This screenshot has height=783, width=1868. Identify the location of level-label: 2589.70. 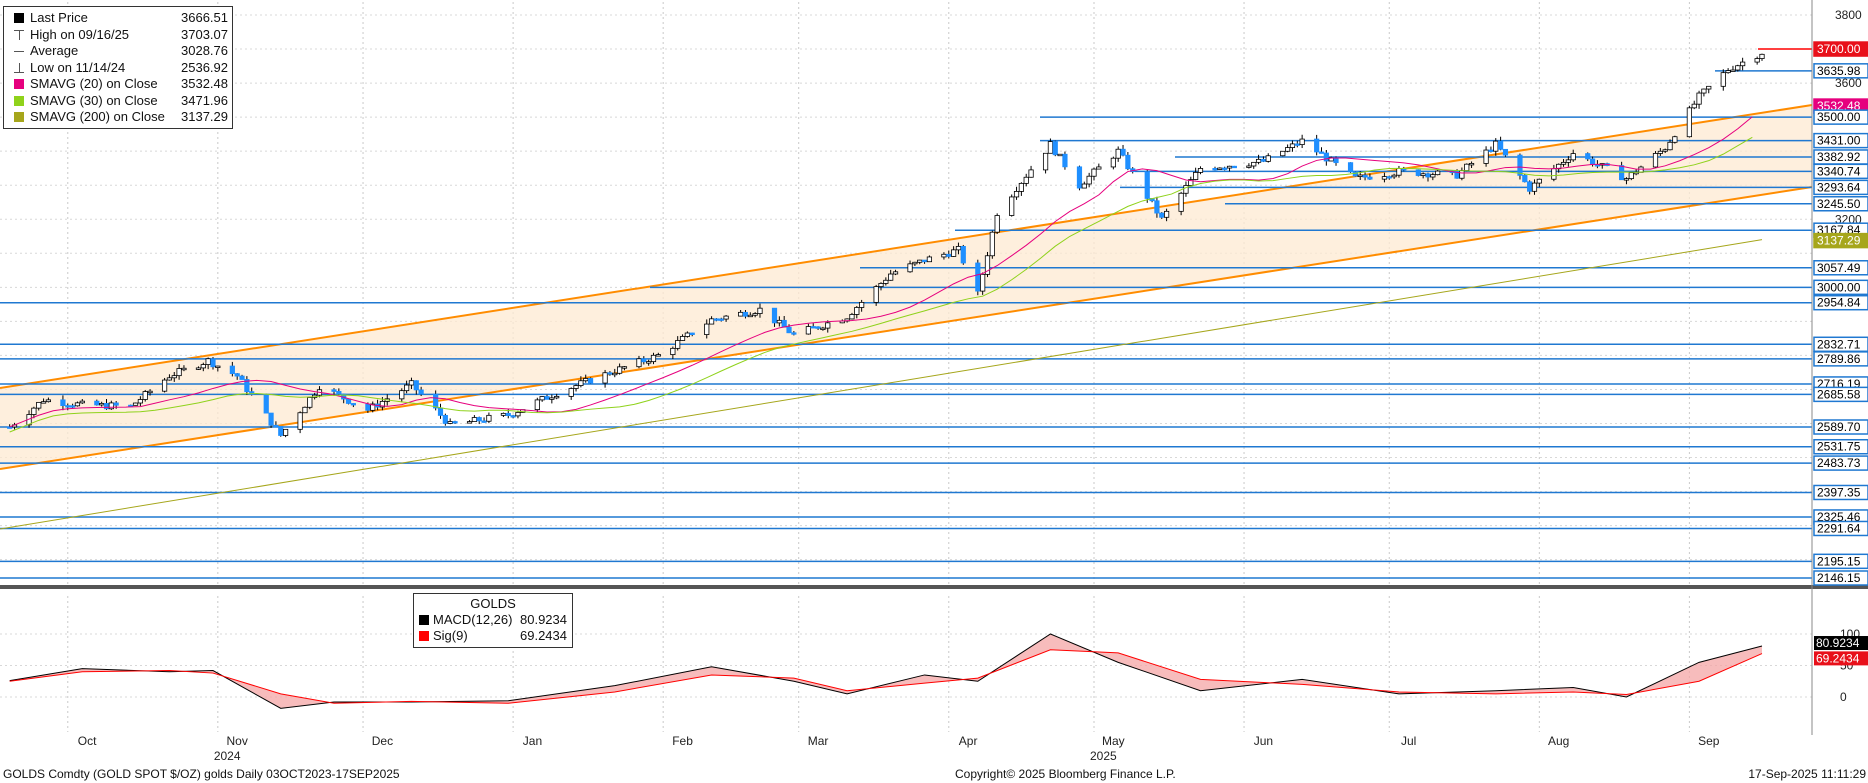
(1839, 427).